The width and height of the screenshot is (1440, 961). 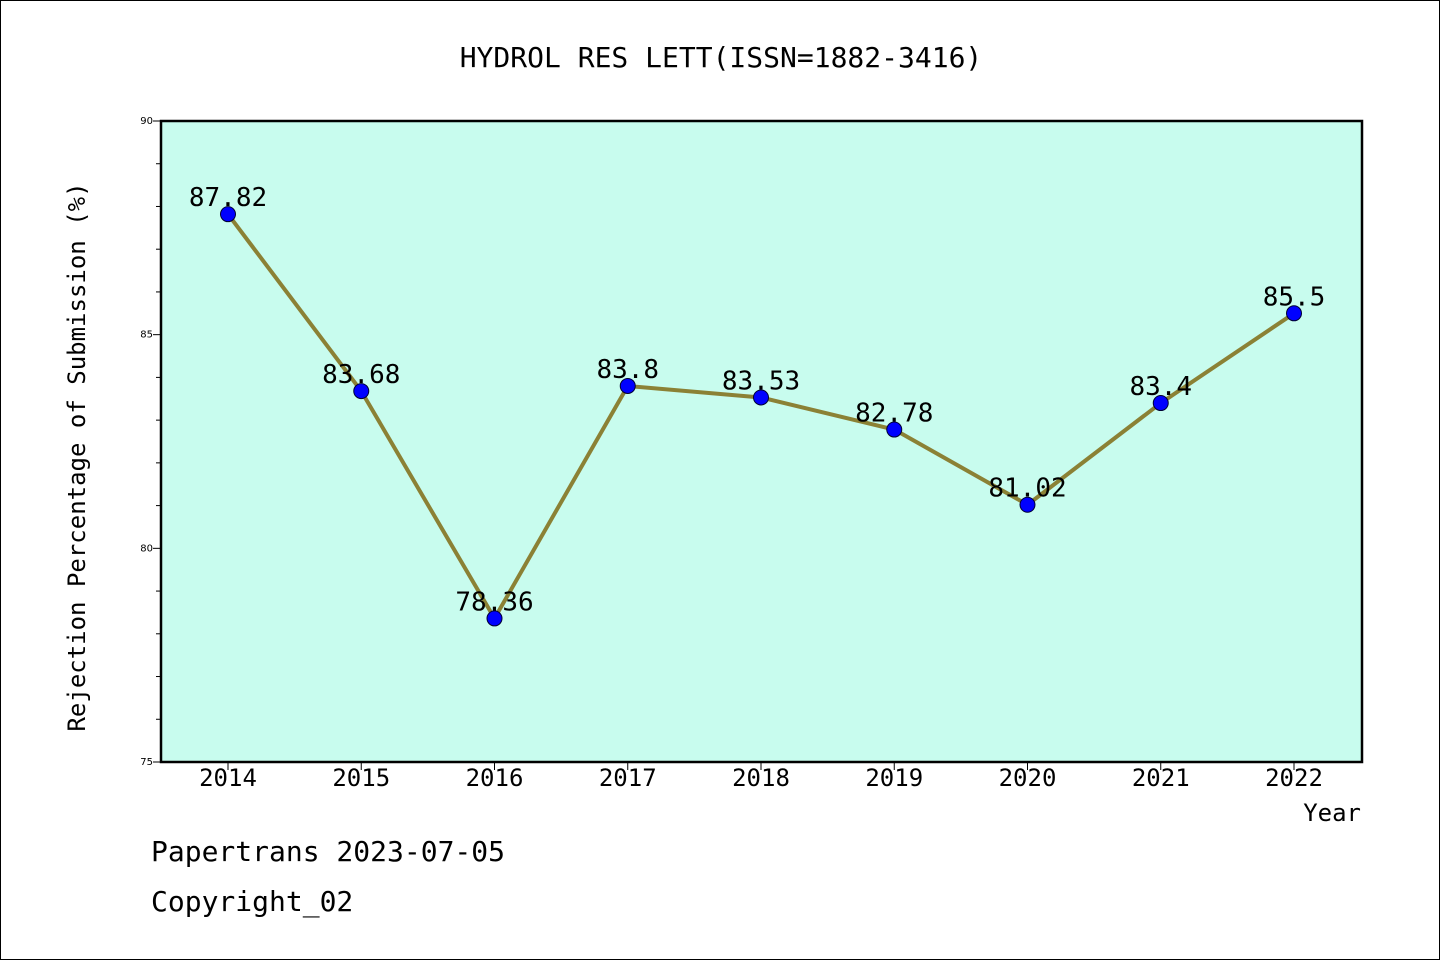 What do you see at coordinates (328, 851) in the screenshot?
I see `footer-date: Papertrans 2023-07-05` at bounding box center [328, 851].